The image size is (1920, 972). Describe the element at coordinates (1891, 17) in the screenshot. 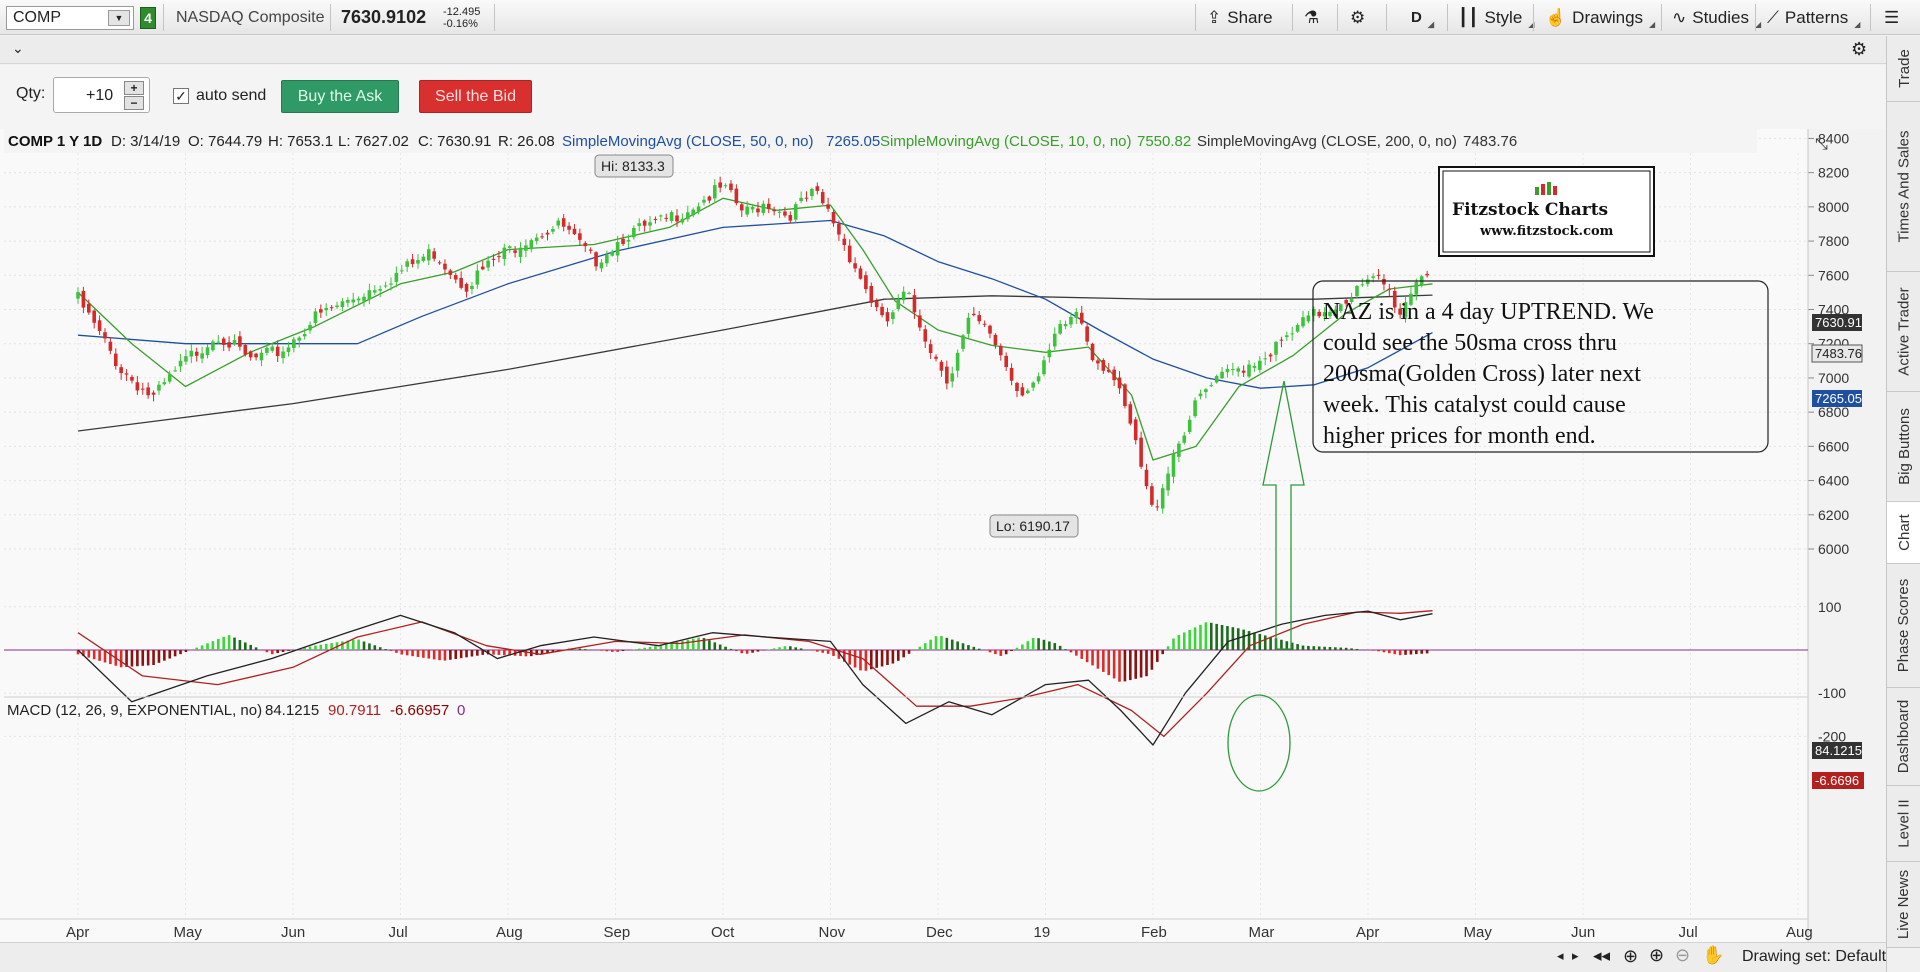

I see `menu-button: ☰` at that location.